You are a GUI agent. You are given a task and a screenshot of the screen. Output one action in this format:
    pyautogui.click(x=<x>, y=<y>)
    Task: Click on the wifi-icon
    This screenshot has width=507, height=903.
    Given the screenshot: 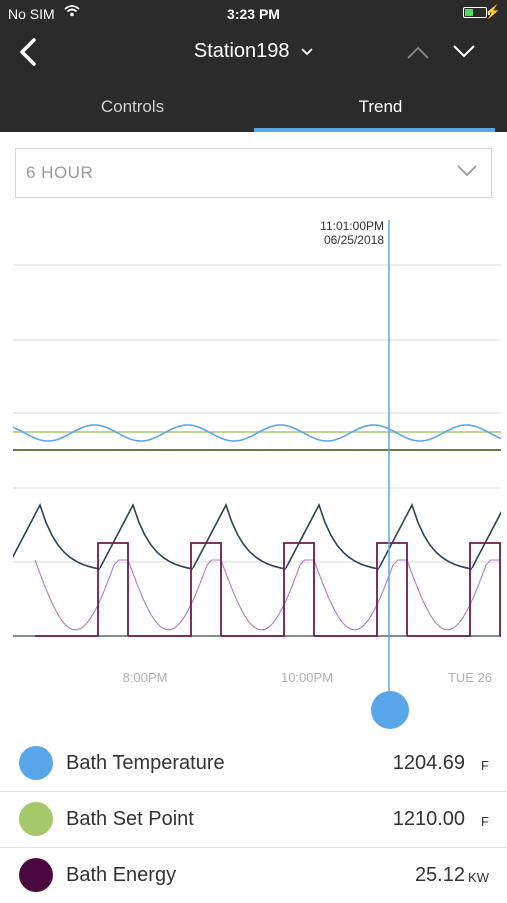 What is the action you would take?
    pyautogui.click(x=72, y=11)
    